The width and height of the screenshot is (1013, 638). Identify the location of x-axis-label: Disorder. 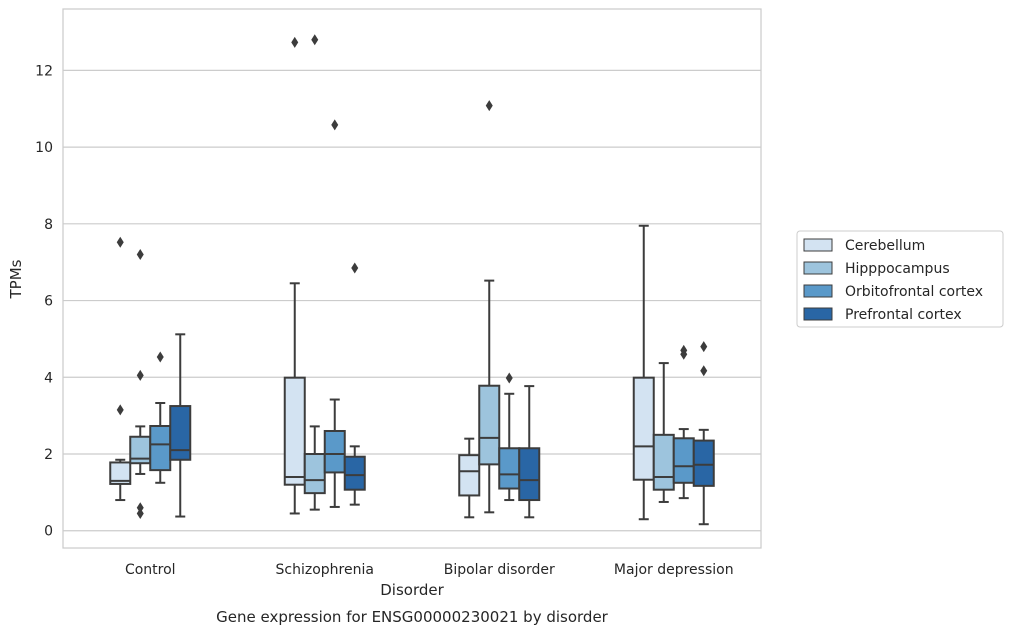
(412, 590).